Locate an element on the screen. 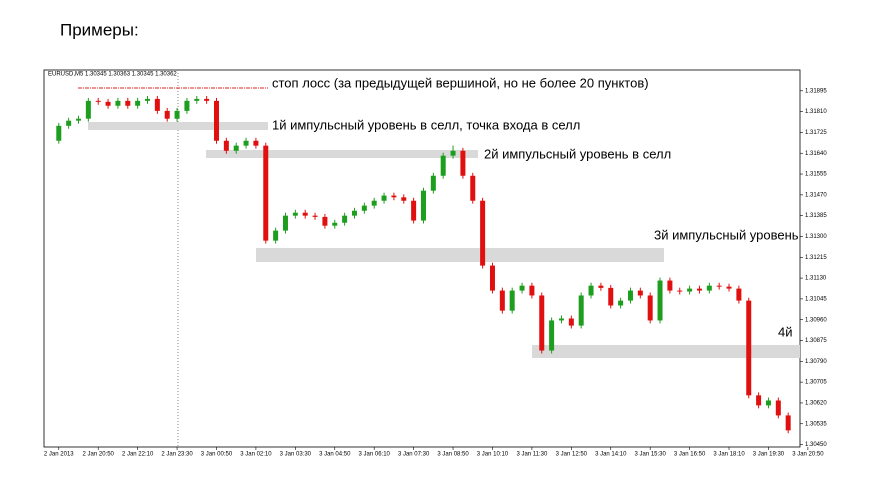 This screenshot has height=491, width=869. x-tick-label: 2 Jan 22:10 is located at coordinates (138, 455).